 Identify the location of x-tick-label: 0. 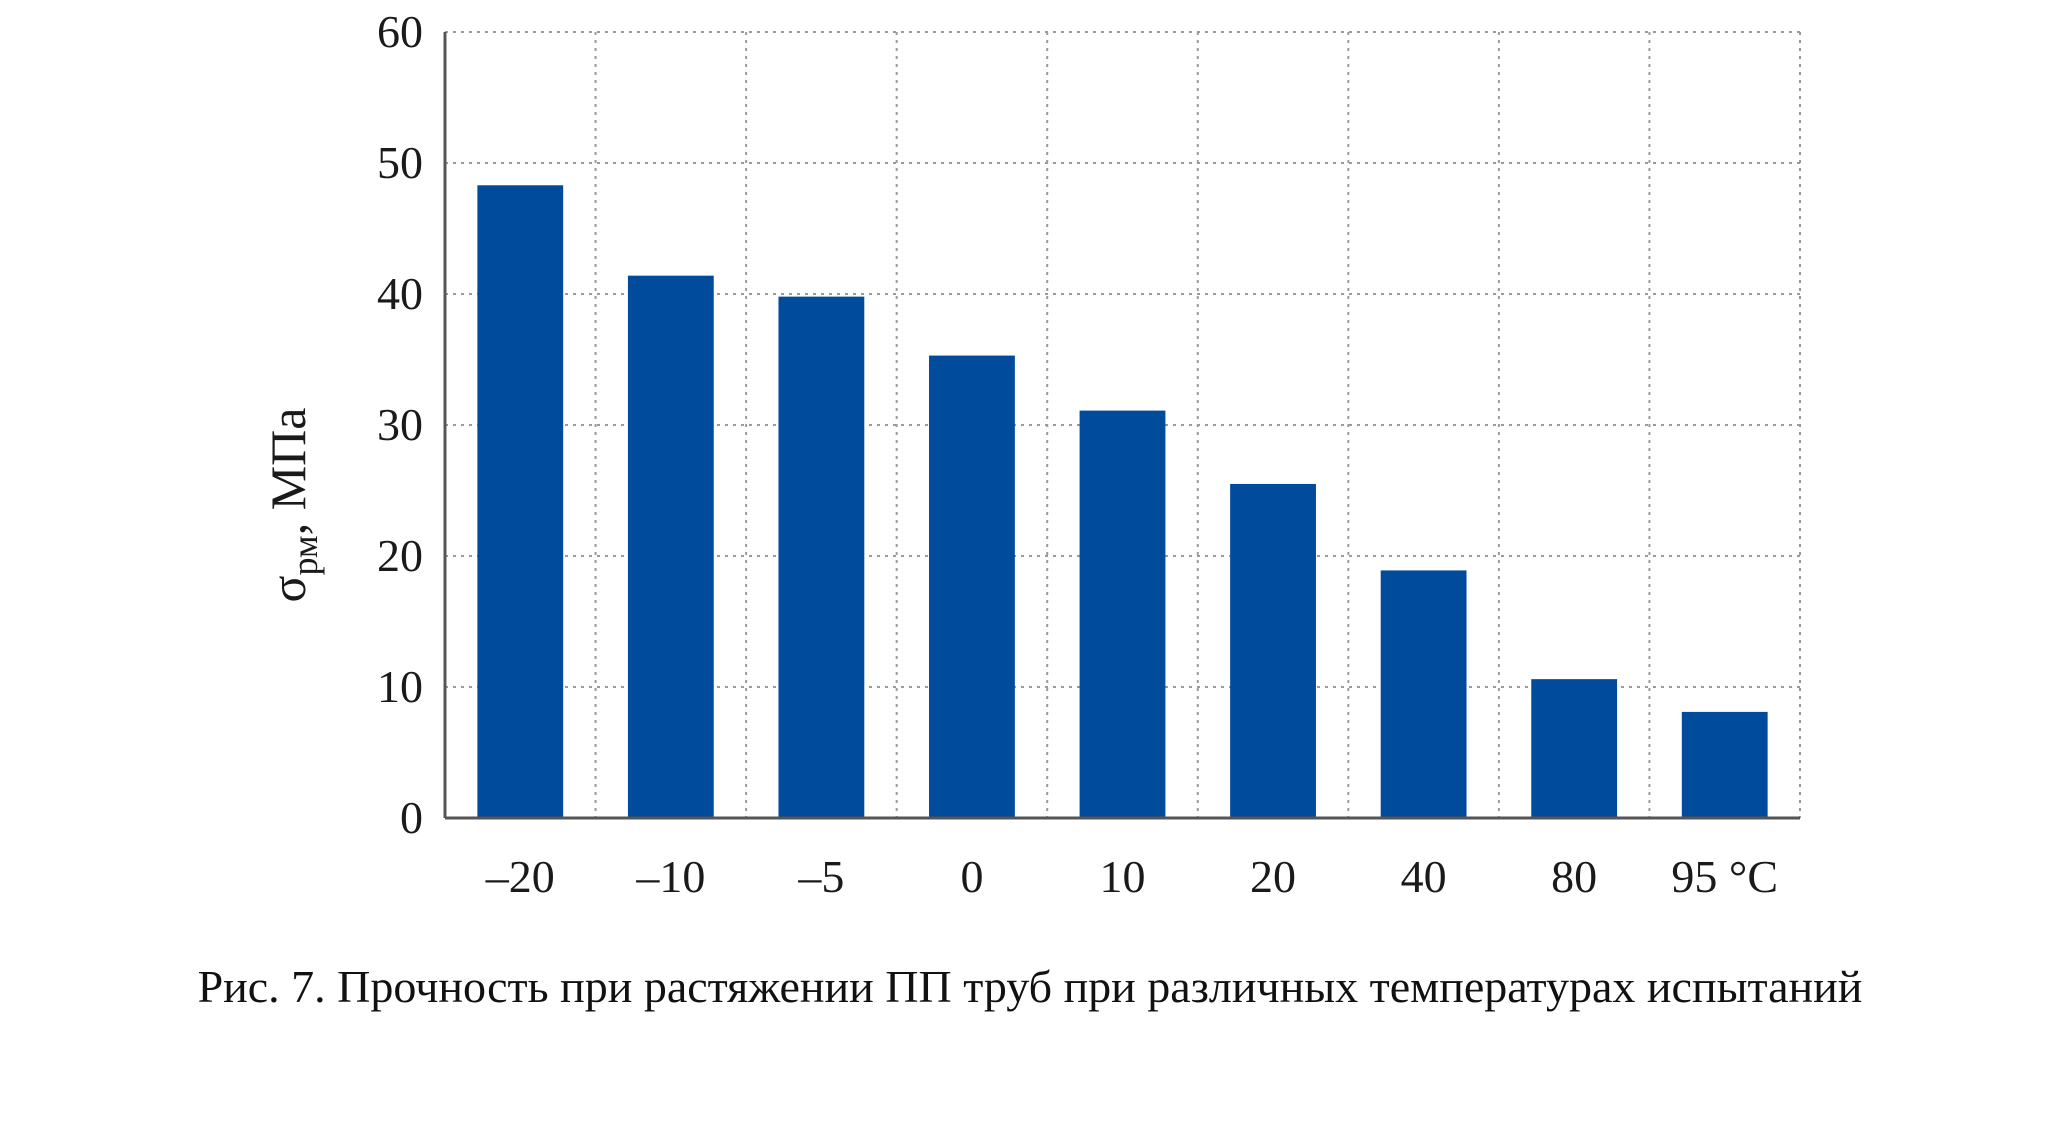
(971, 876).